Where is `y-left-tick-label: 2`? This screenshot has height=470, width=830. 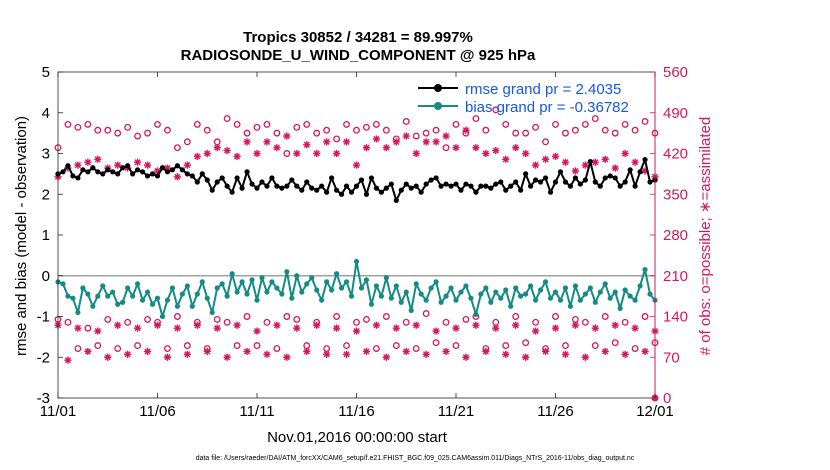 y-left-tick-label: 2 is located at coordinates (46, 194).